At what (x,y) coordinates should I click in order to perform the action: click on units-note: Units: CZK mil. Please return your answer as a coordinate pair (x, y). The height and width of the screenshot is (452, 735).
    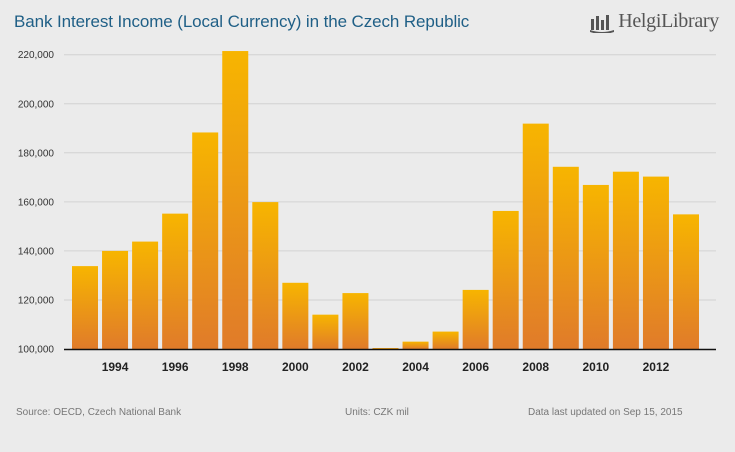
    Looking at the image, I should click on (377, 412).